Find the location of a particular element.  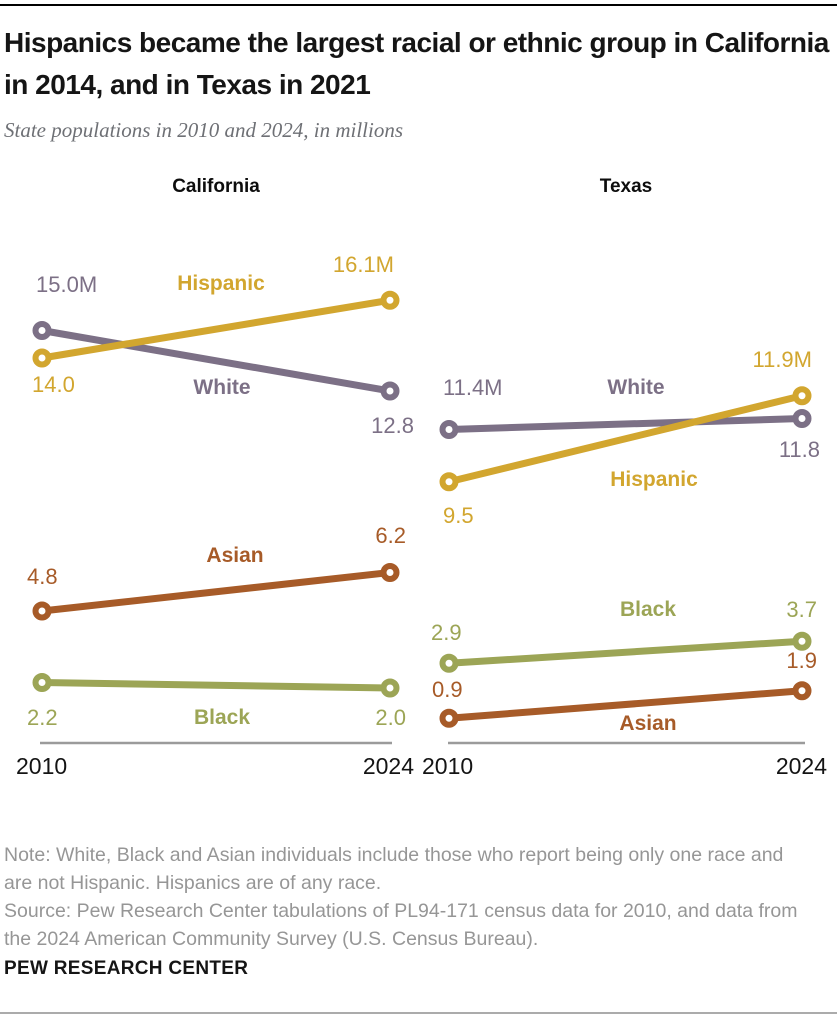

series-label-ca-hispanic: Hispanic is located at coordinates (221, 283).